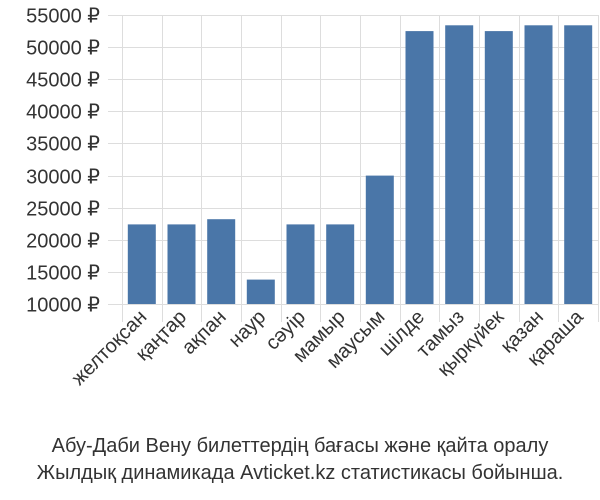  I want to click on x-category-label: ақпан, so click(204, 332).